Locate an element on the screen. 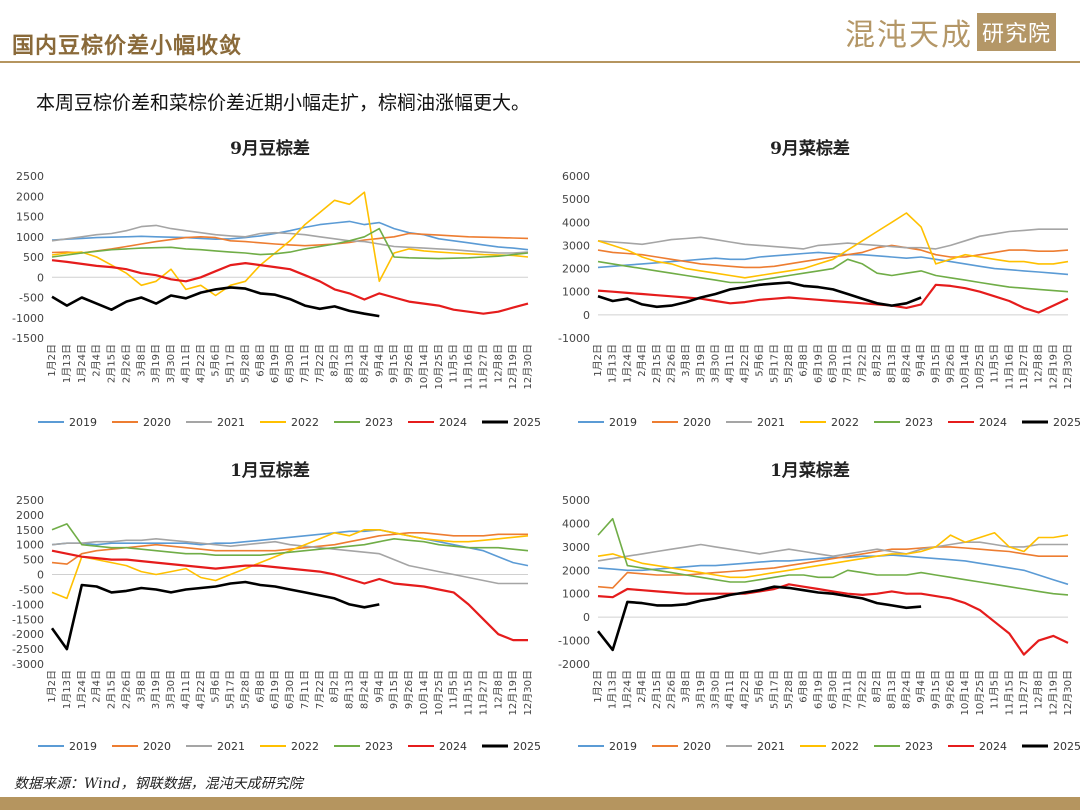 Image resolution: width=1080 pixels, height=810 pixels. logo-box-text: 研究院 is located at coordinates (1016, 32).